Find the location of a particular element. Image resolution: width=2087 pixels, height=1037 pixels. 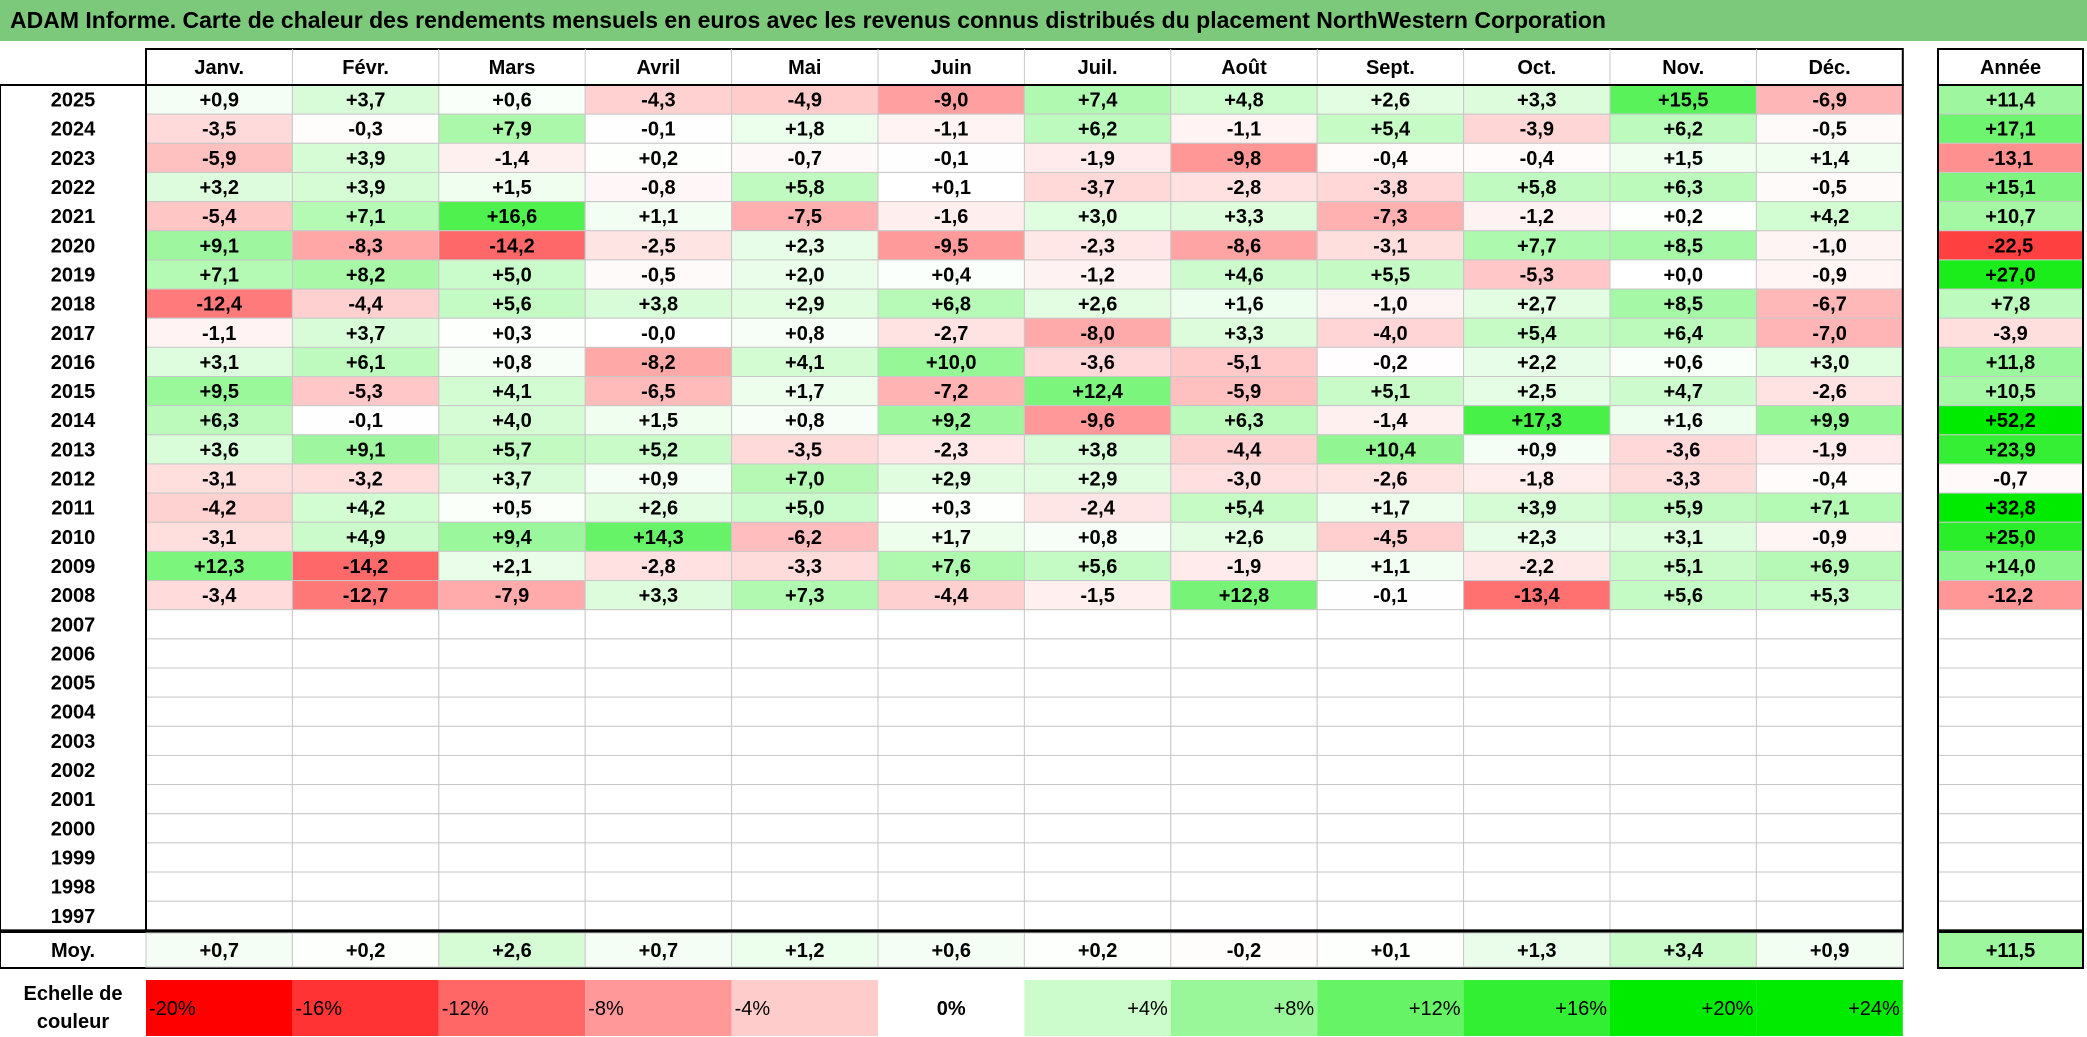

cell-value: +0,2 is located at coordinates (1682, 217).